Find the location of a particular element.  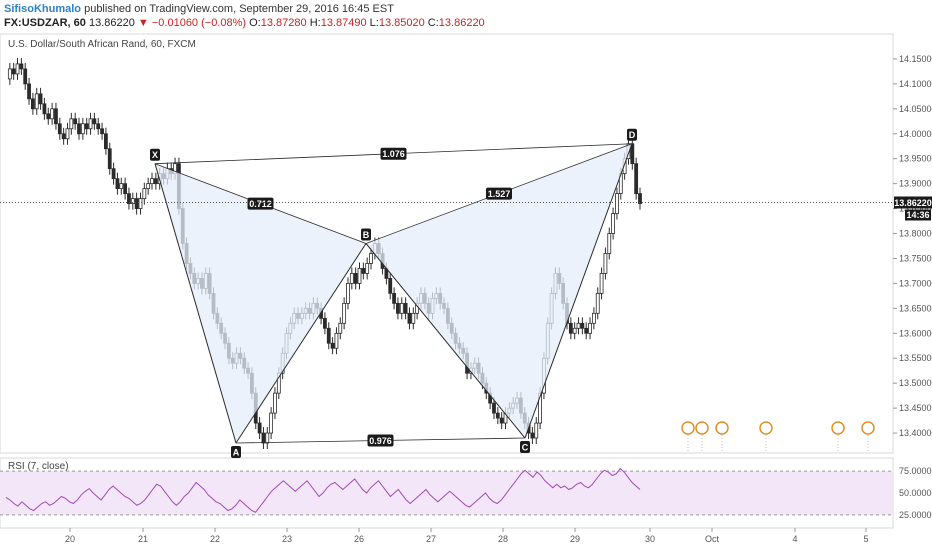

pattern-xab-fill is located at coordinates (260, 303).